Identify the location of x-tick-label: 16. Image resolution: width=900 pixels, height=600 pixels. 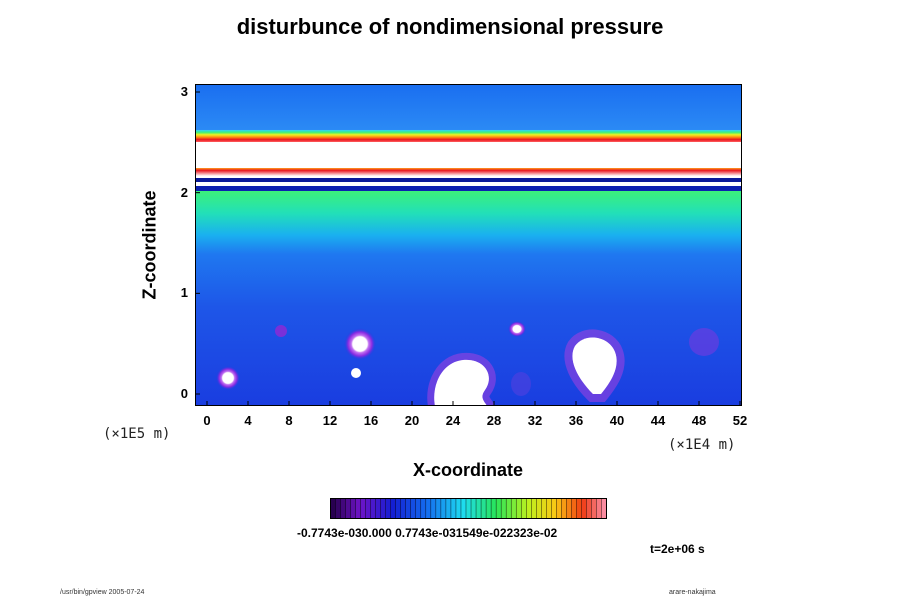
(371, 420).